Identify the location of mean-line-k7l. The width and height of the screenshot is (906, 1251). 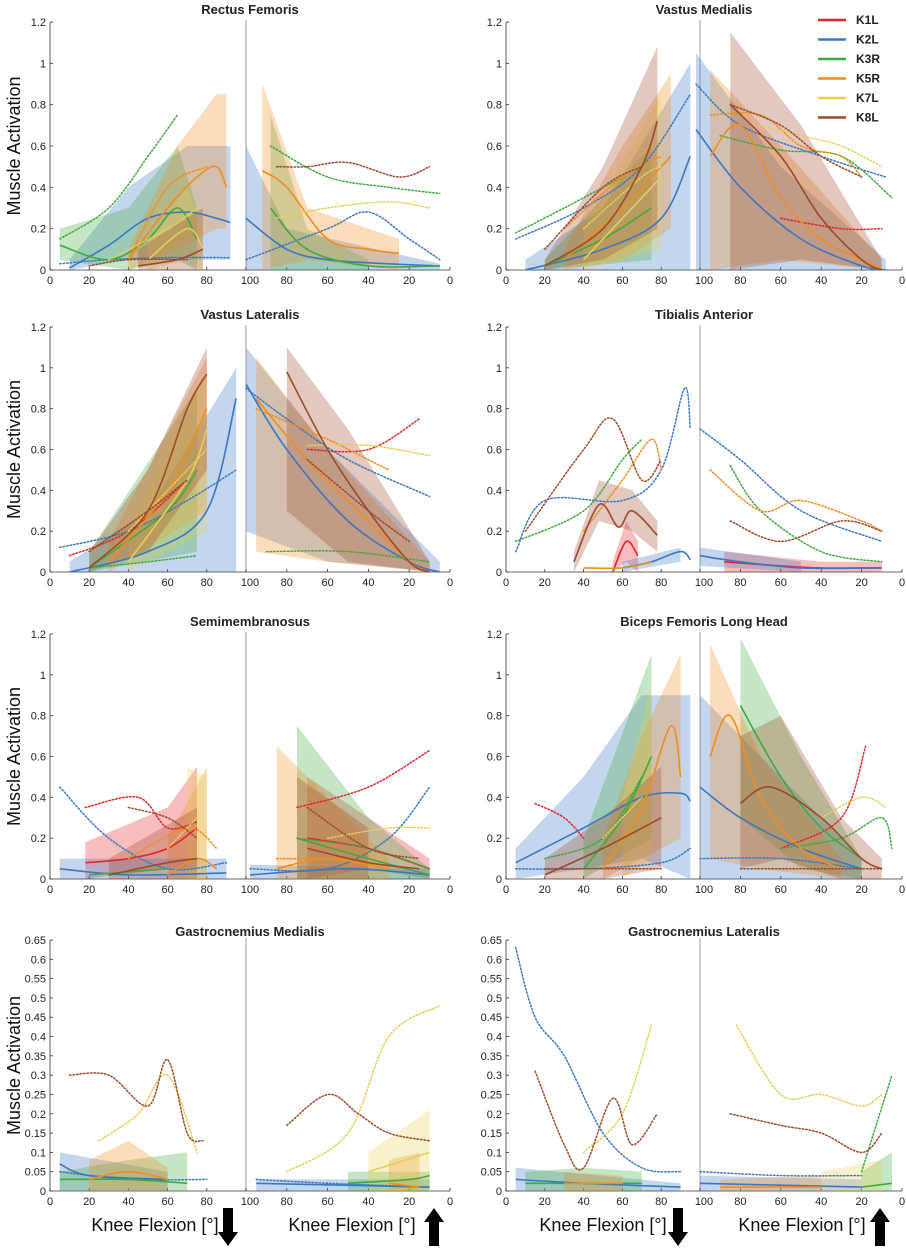
(175, 244).